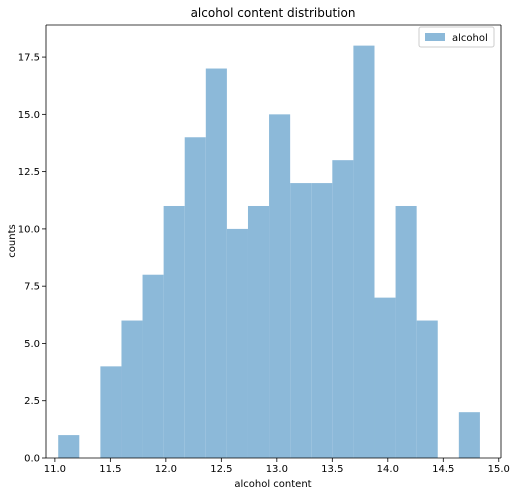  What do you see at coordinates (470, 38) in the screenshot?
I see `legend-label: alcohol` at bounding box center [470, 38].